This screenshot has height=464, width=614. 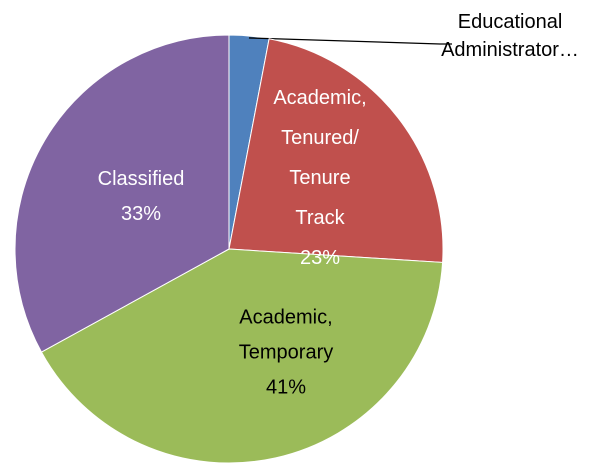 What do you see at coordinates (320, 258) in the screenshot?
I see `value-label: 23%` at bounding box center [320, 258].